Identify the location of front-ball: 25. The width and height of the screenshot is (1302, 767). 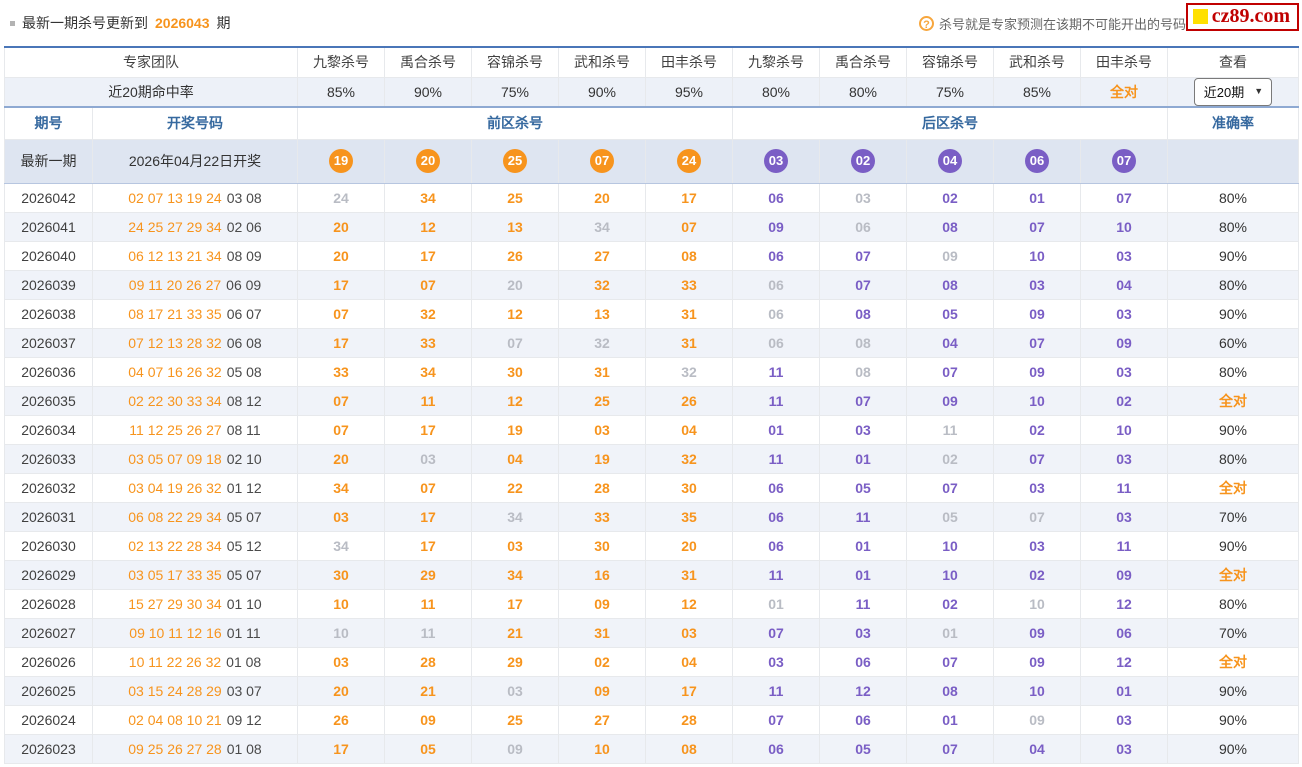
(515, 161).